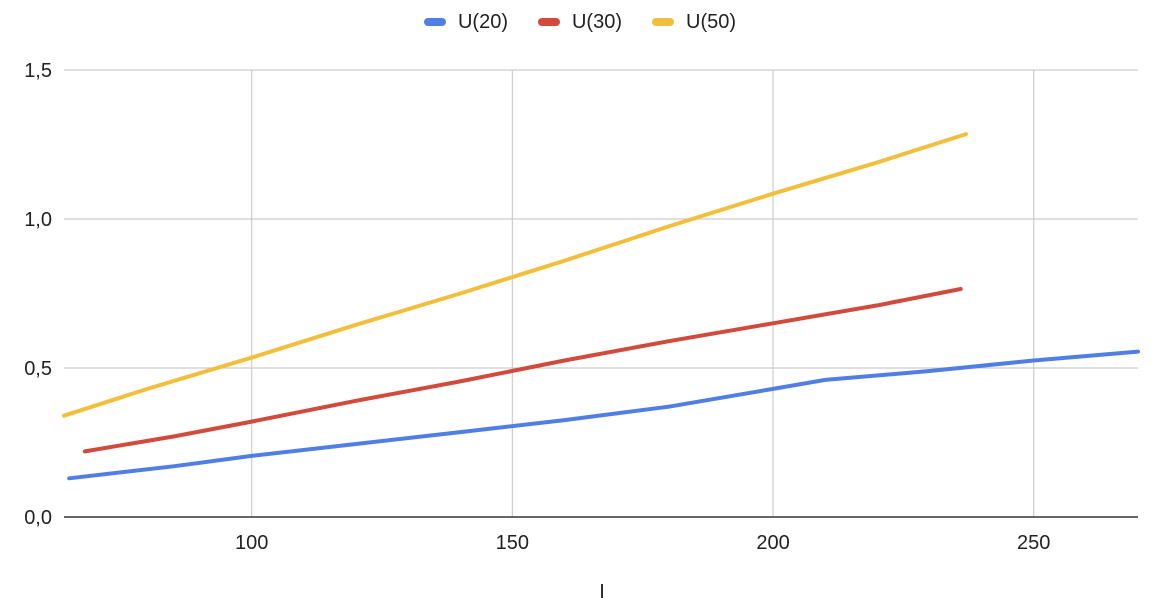 This screenshot has height=598, width=1160. I want to click on legend-swatch-u30, so click(548, 22).